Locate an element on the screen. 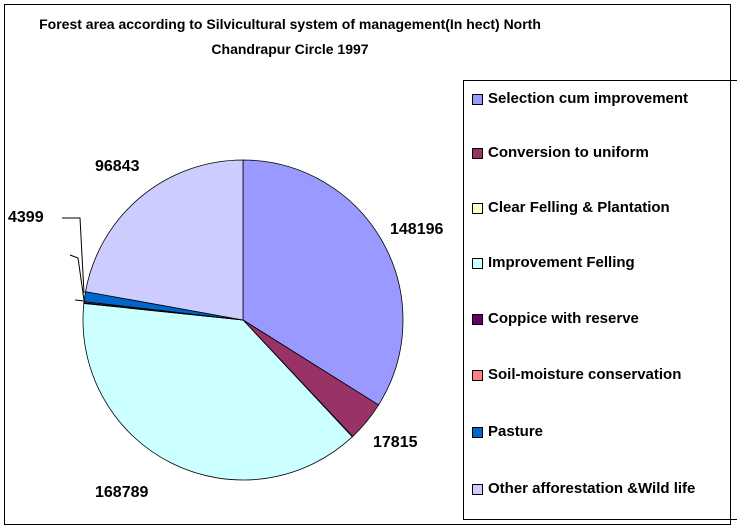 The height and width of the screenshot is (531, 737). legend-entry: Conversion to uniform is located at coordinates (604, 153).